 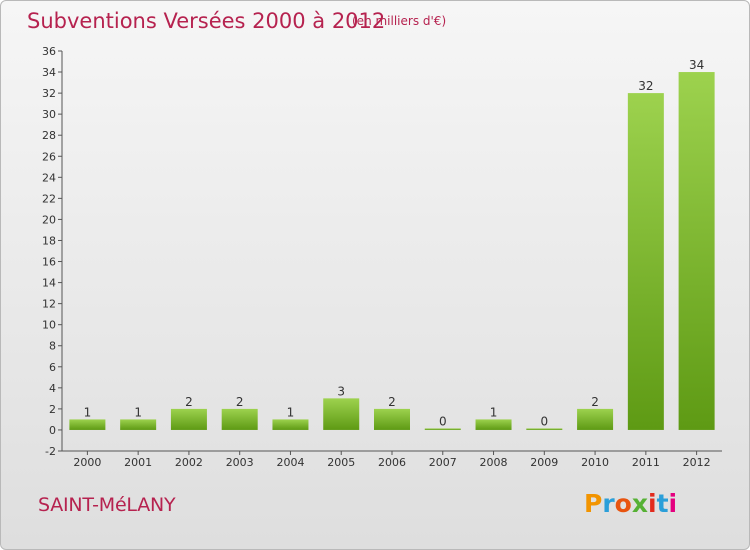 What do you see at coordinates (443, 462) in the screenshot?
I see `x-tick-label: 2007` at bounding box center [443, 462].